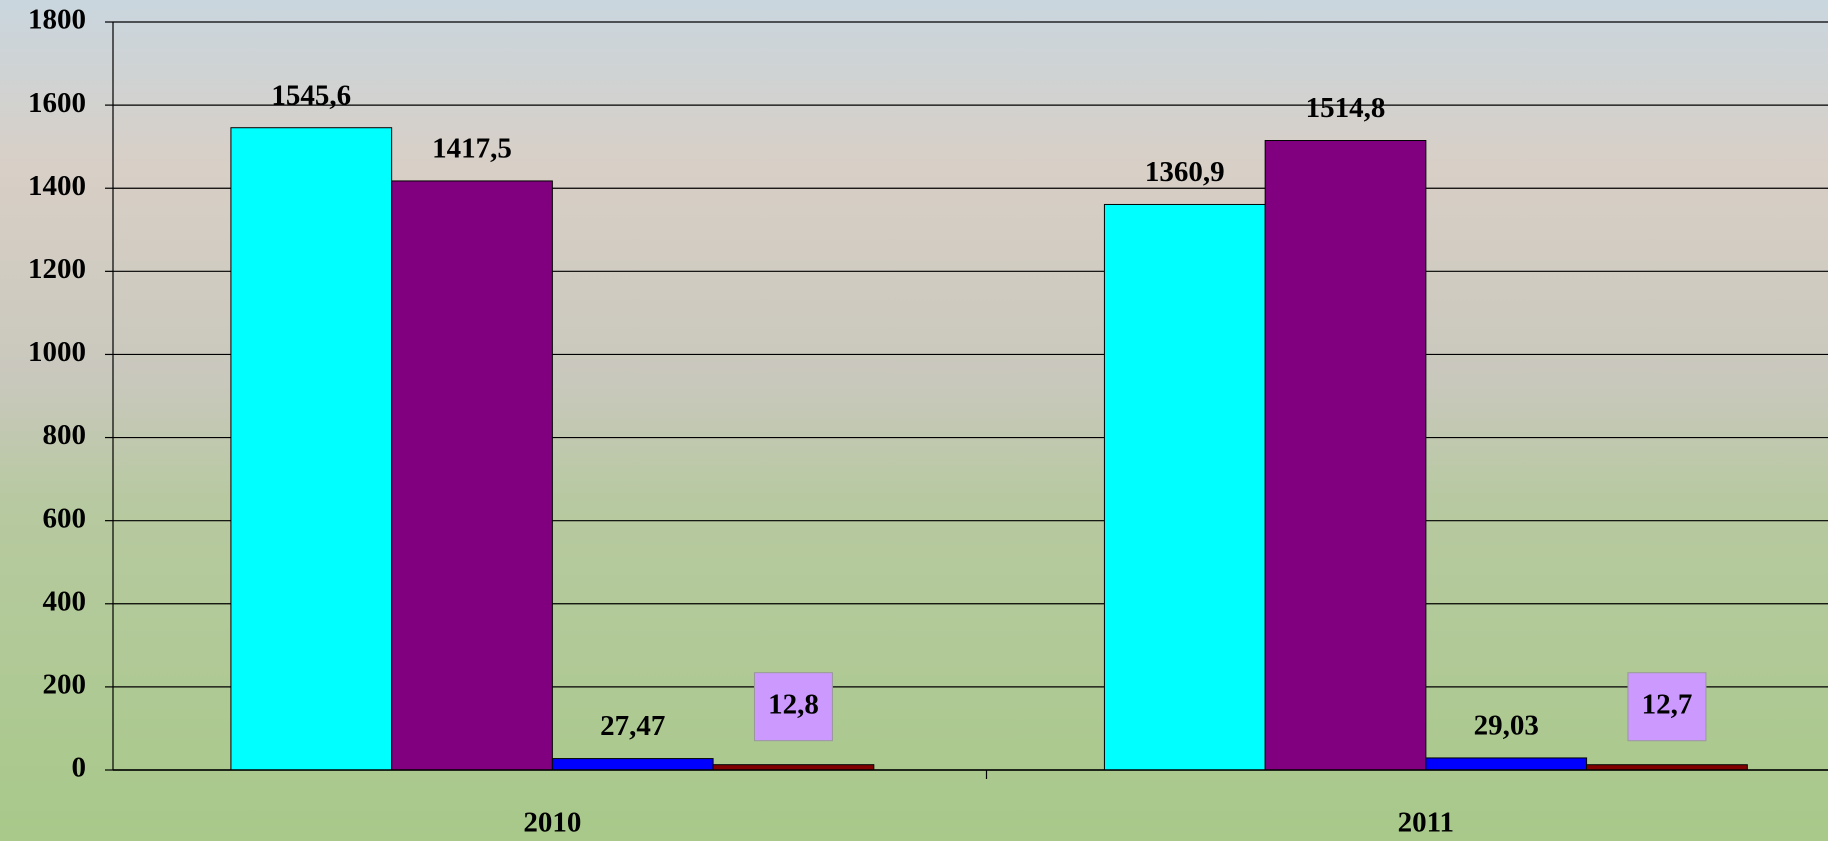 This screenshot has height=841, width=1828. Describe the element at coordinates (57, 20) in the screenshot. I see `y-tick-label: 1800` at that location.